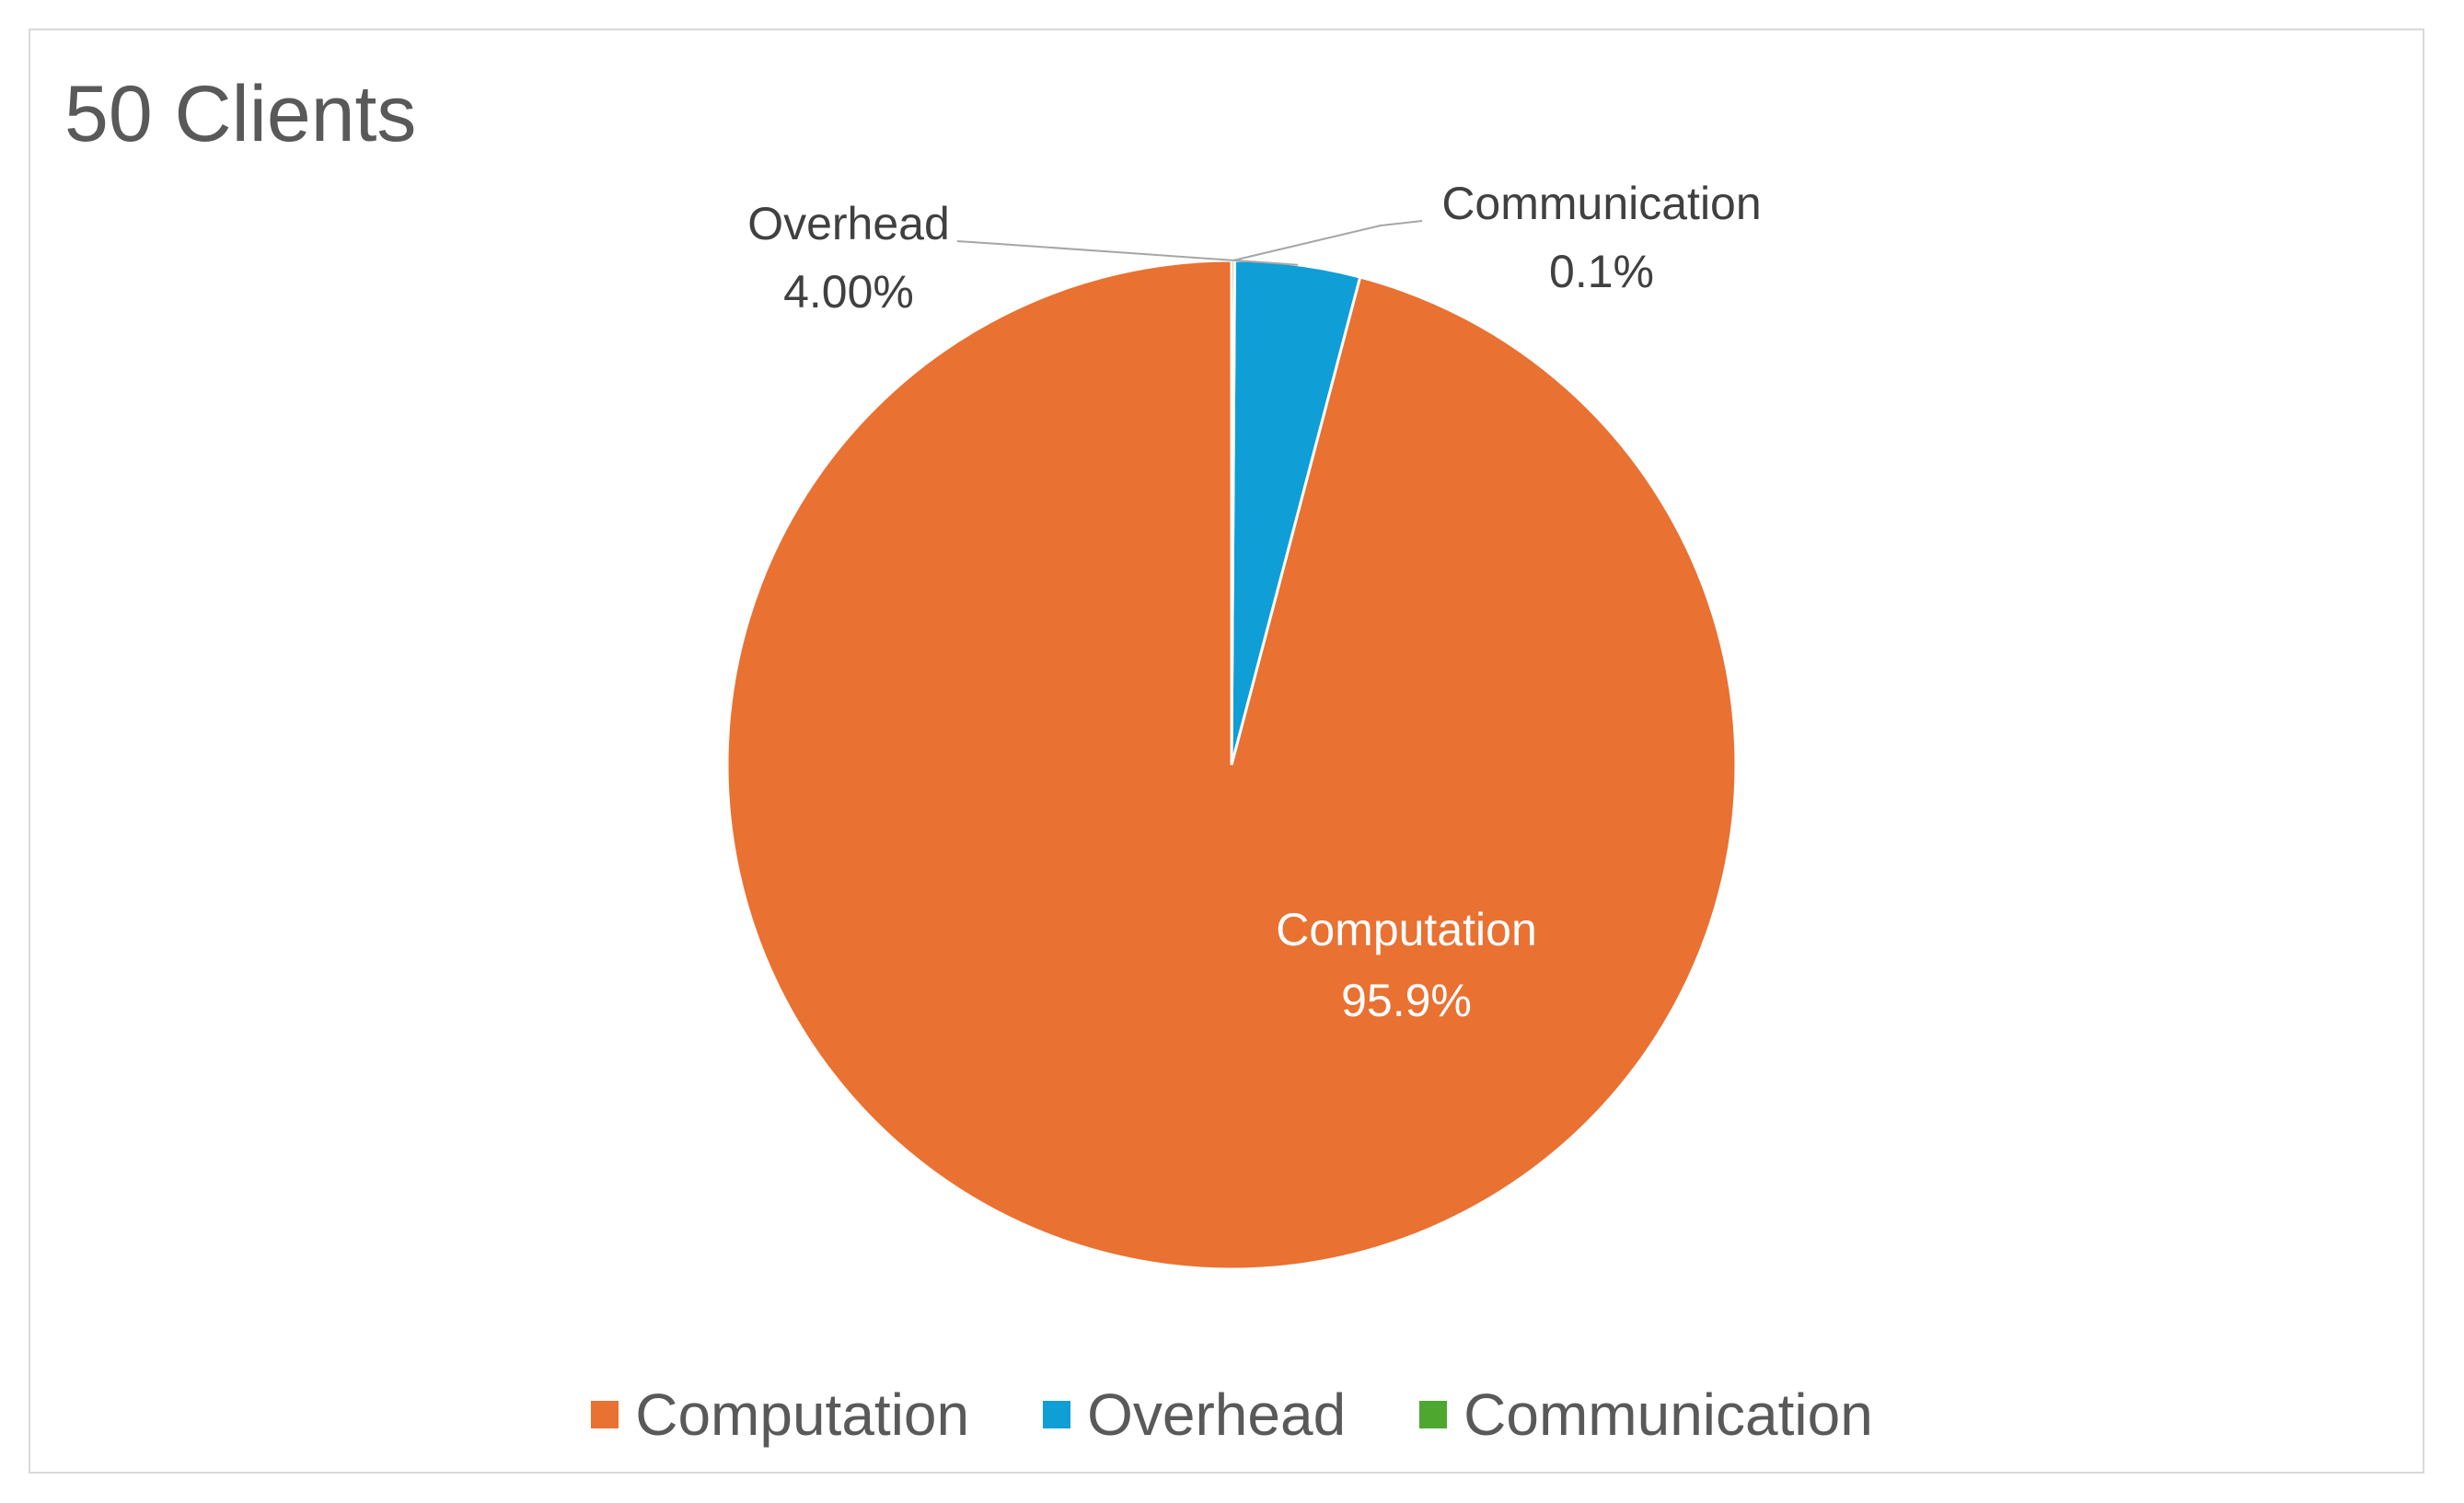 This screenshot has height=1503, width=2464. Describe the element at coordinates (605, 1415) in the screenshot. I see `legend-swatch-computation` at that location.